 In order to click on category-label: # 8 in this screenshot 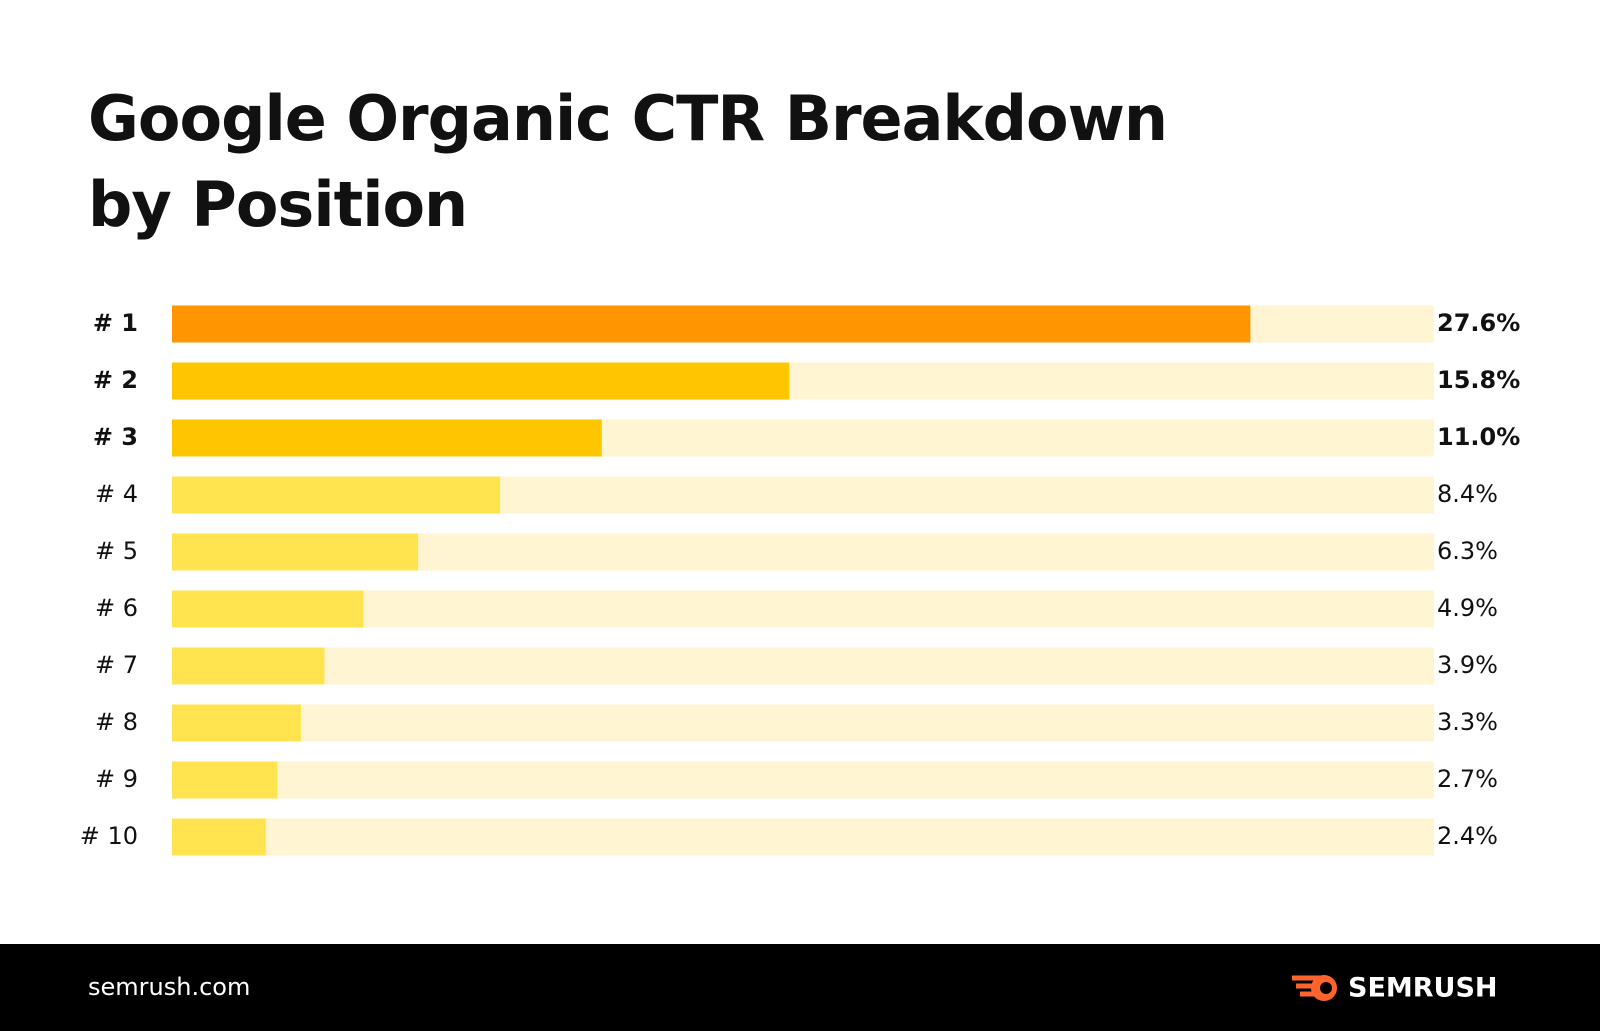, I will do `click(116, 722)`.